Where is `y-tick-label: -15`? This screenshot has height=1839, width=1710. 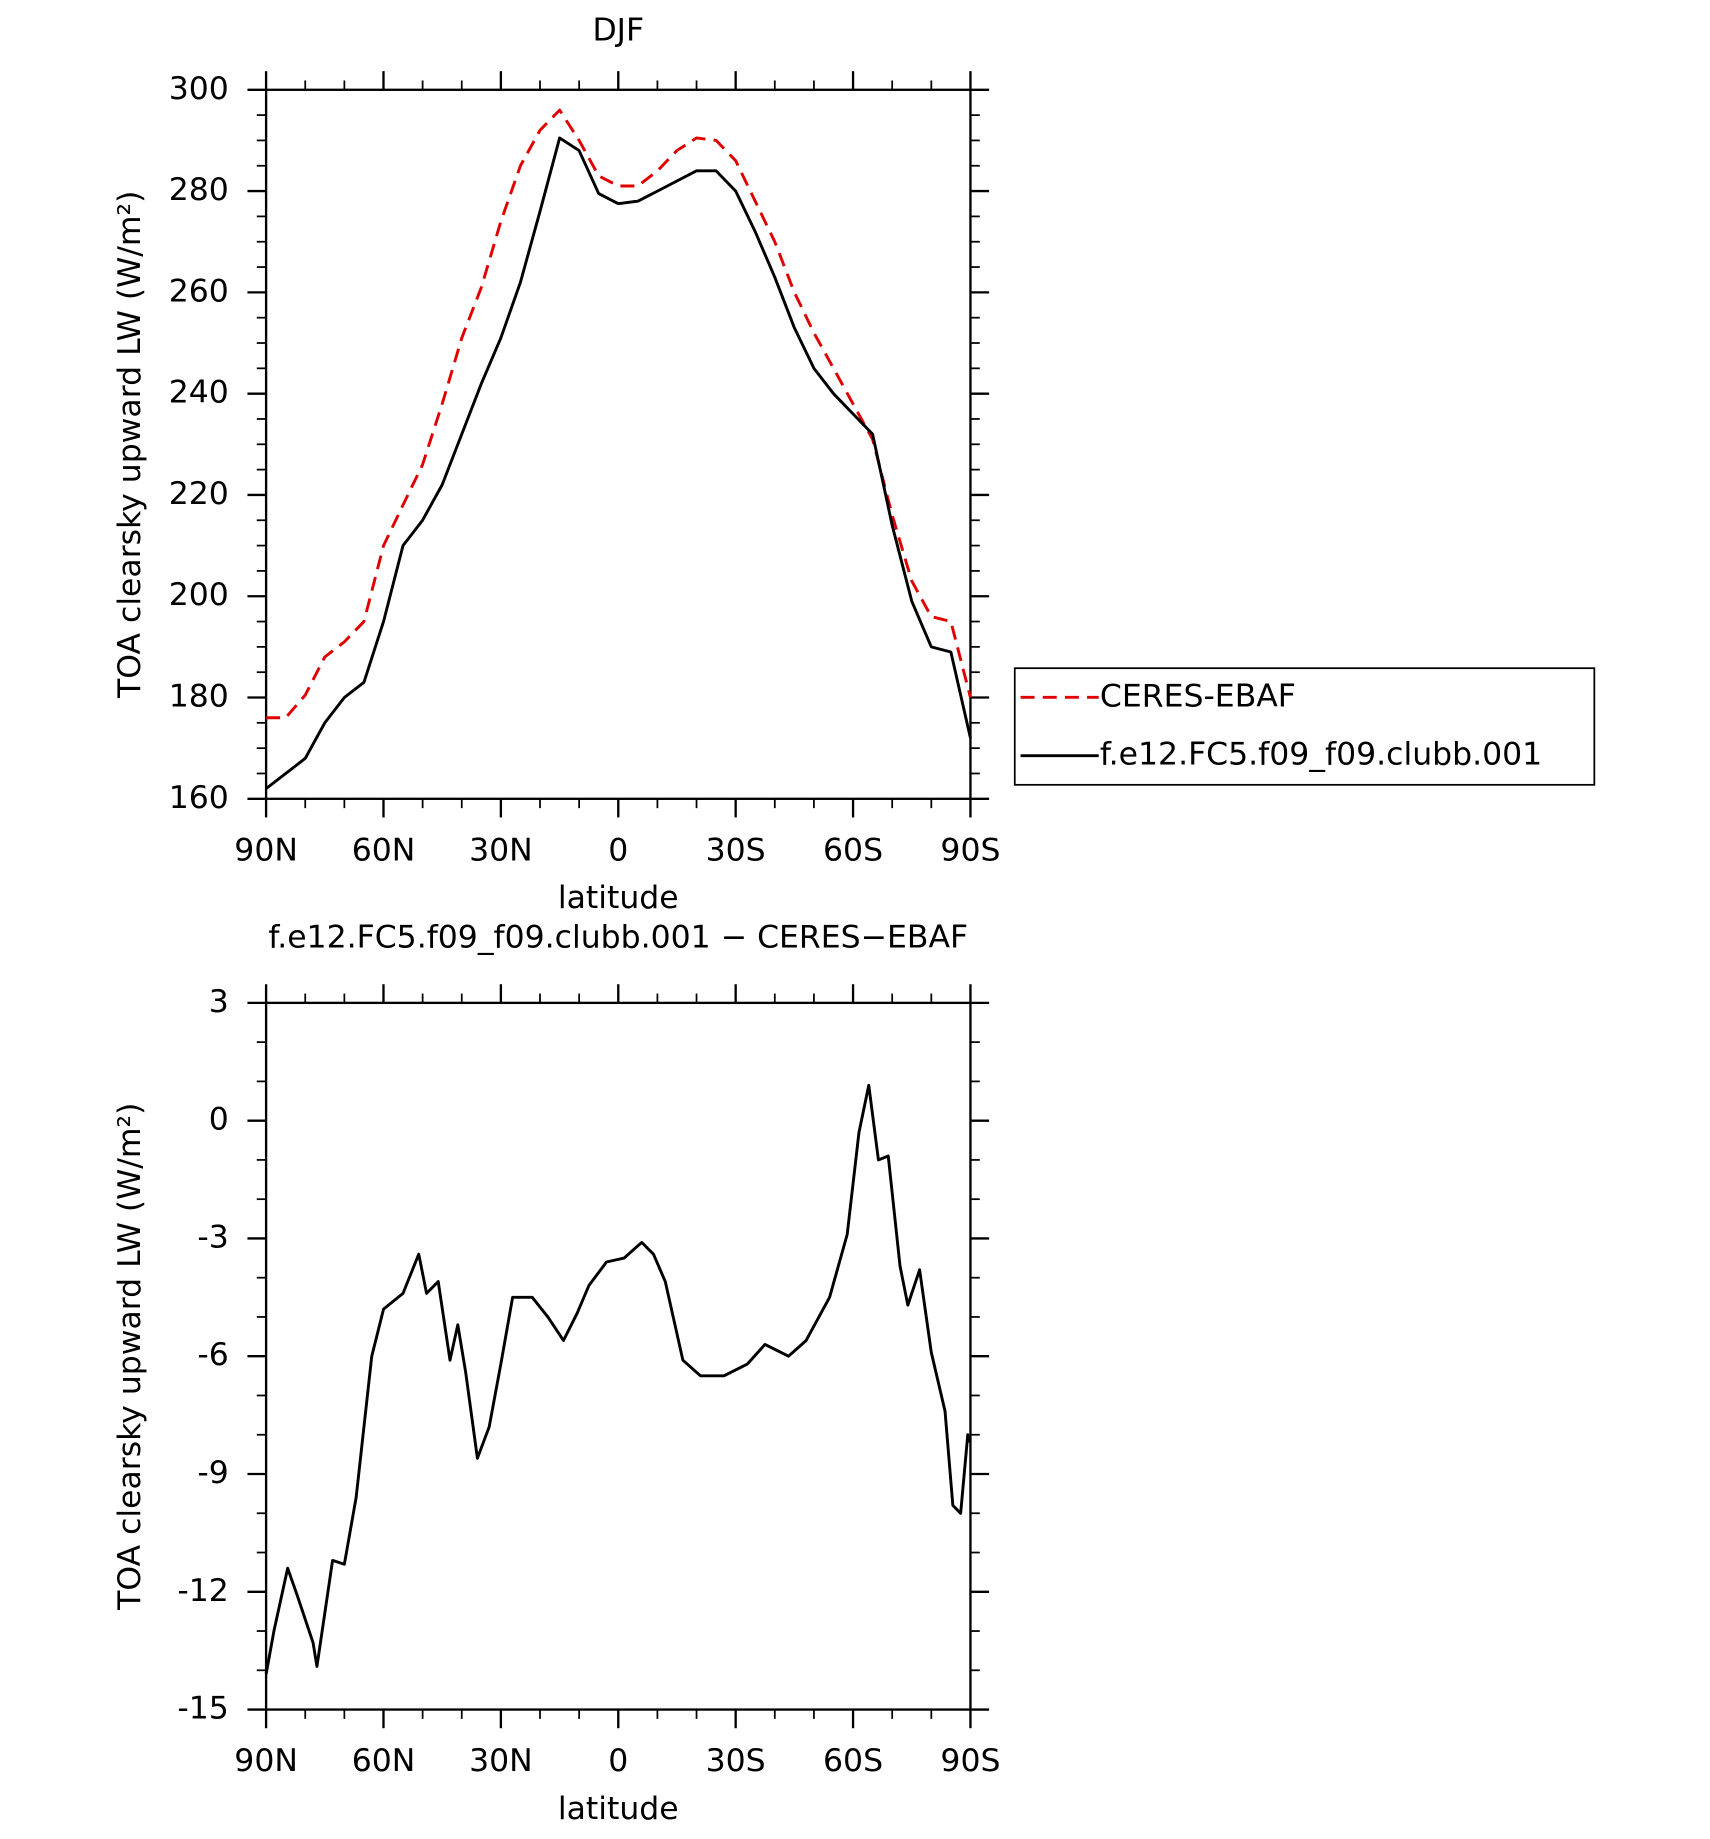
y-tick-label: -15 is located at coordinates (202, 1709).